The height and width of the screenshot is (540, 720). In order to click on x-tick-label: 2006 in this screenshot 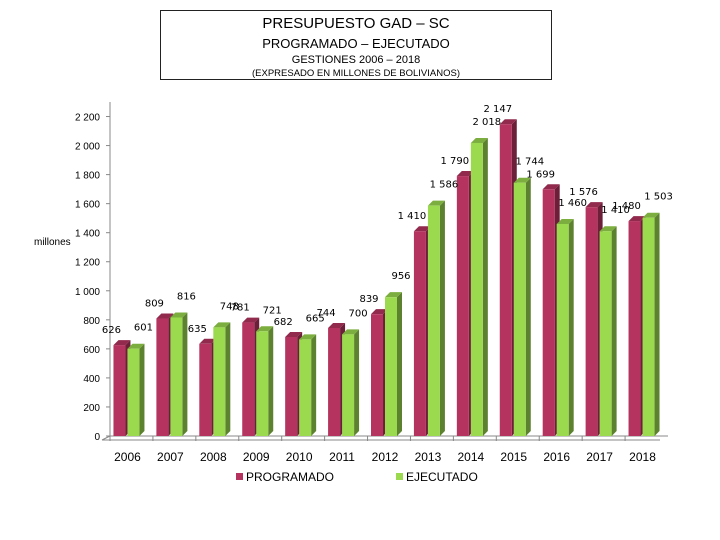, I will do `click(127, 457)`.